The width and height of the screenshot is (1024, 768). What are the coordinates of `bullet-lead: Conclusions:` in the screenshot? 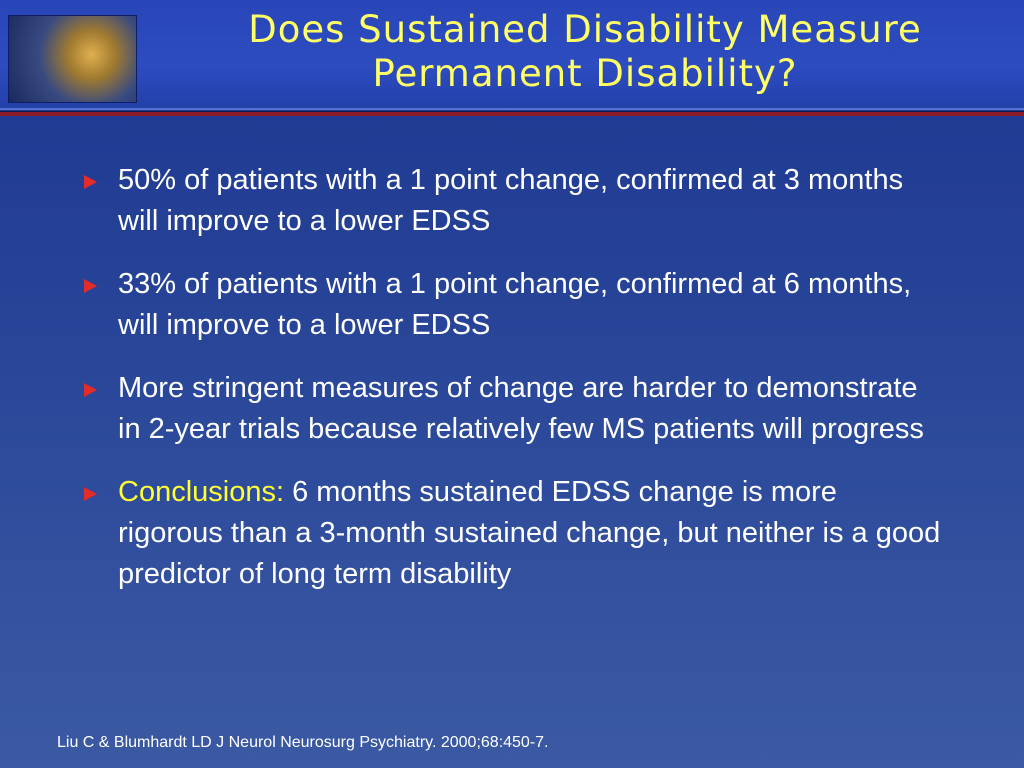 It's located at (201, 492).